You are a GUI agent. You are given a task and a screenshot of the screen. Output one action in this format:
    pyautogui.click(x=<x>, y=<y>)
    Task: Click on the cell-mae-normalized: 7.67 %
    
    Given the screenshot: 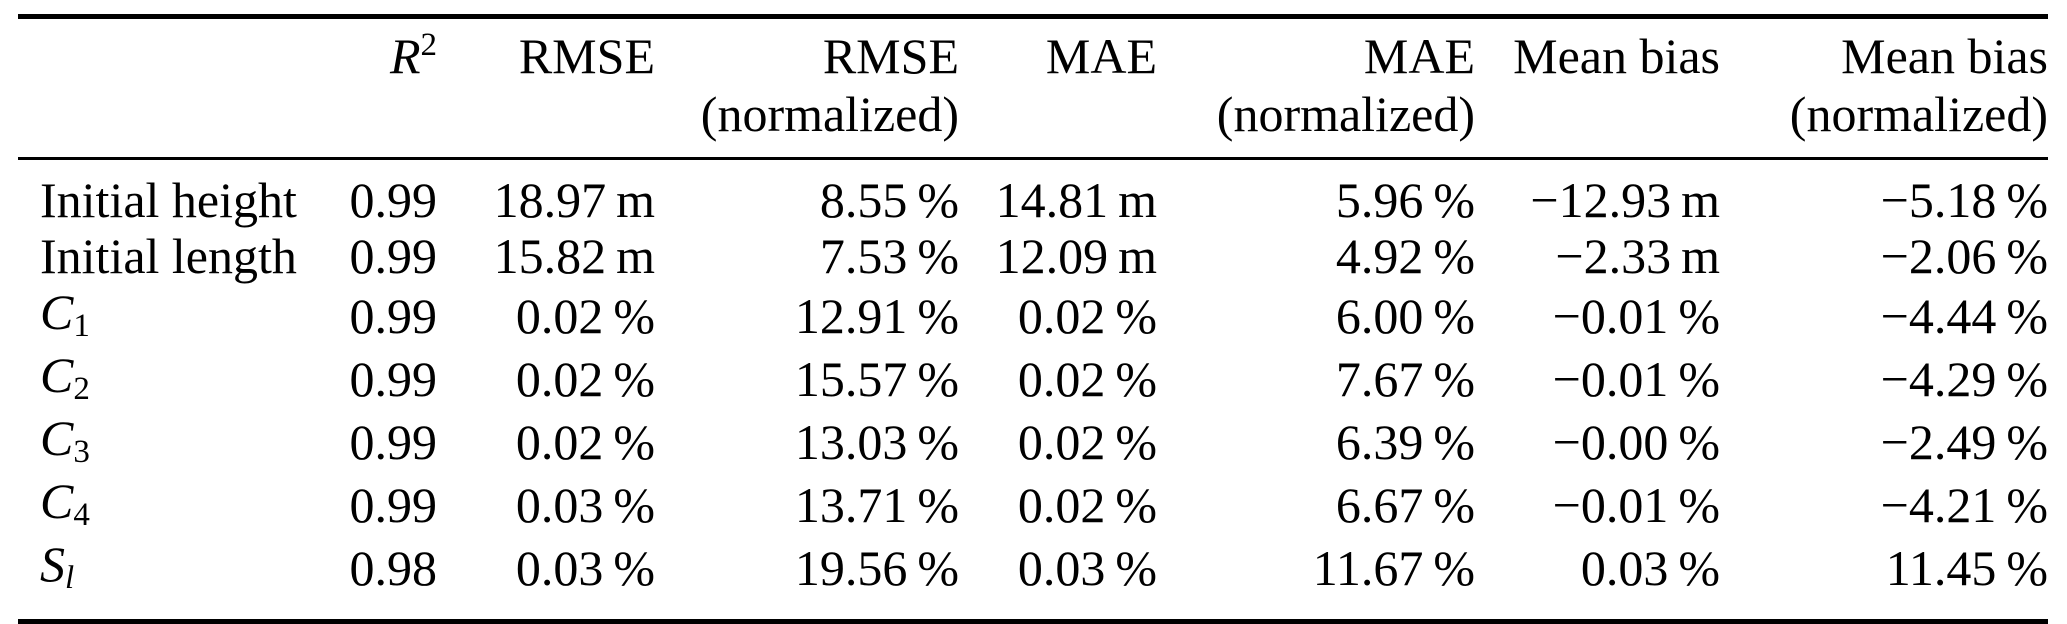 What is the action you would take?
    pyautogui.click(x=1405, y=378)
    